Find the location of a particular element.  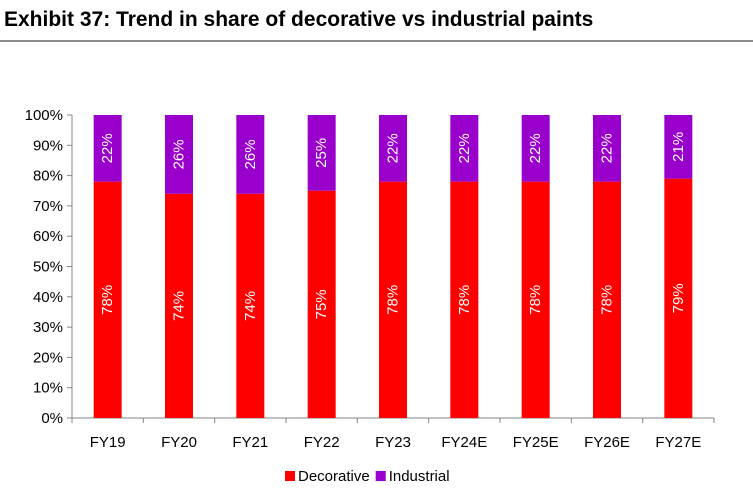

bar-decorative-fy25e is located at coordinates (535, 299).